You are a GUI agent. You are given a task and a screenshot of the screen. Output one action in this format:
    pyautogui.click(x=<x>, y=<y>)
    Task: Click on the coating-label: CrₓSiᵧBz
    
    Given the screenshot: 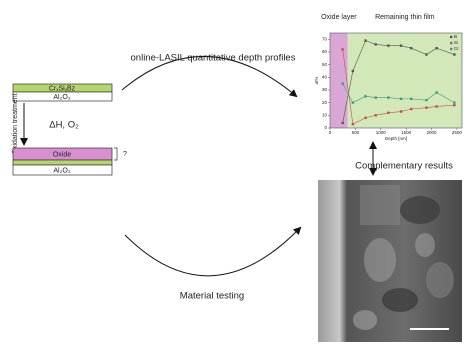 What is the action you would take?
    pyautogui.click(x=62, y=88)
    